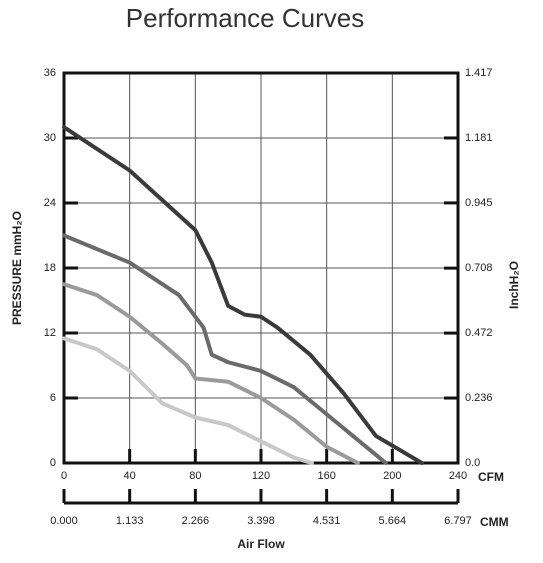  Describe the element at coordinates (479, 268) in the screenshot. I see `y2-tick-label: 0.708` at that location.